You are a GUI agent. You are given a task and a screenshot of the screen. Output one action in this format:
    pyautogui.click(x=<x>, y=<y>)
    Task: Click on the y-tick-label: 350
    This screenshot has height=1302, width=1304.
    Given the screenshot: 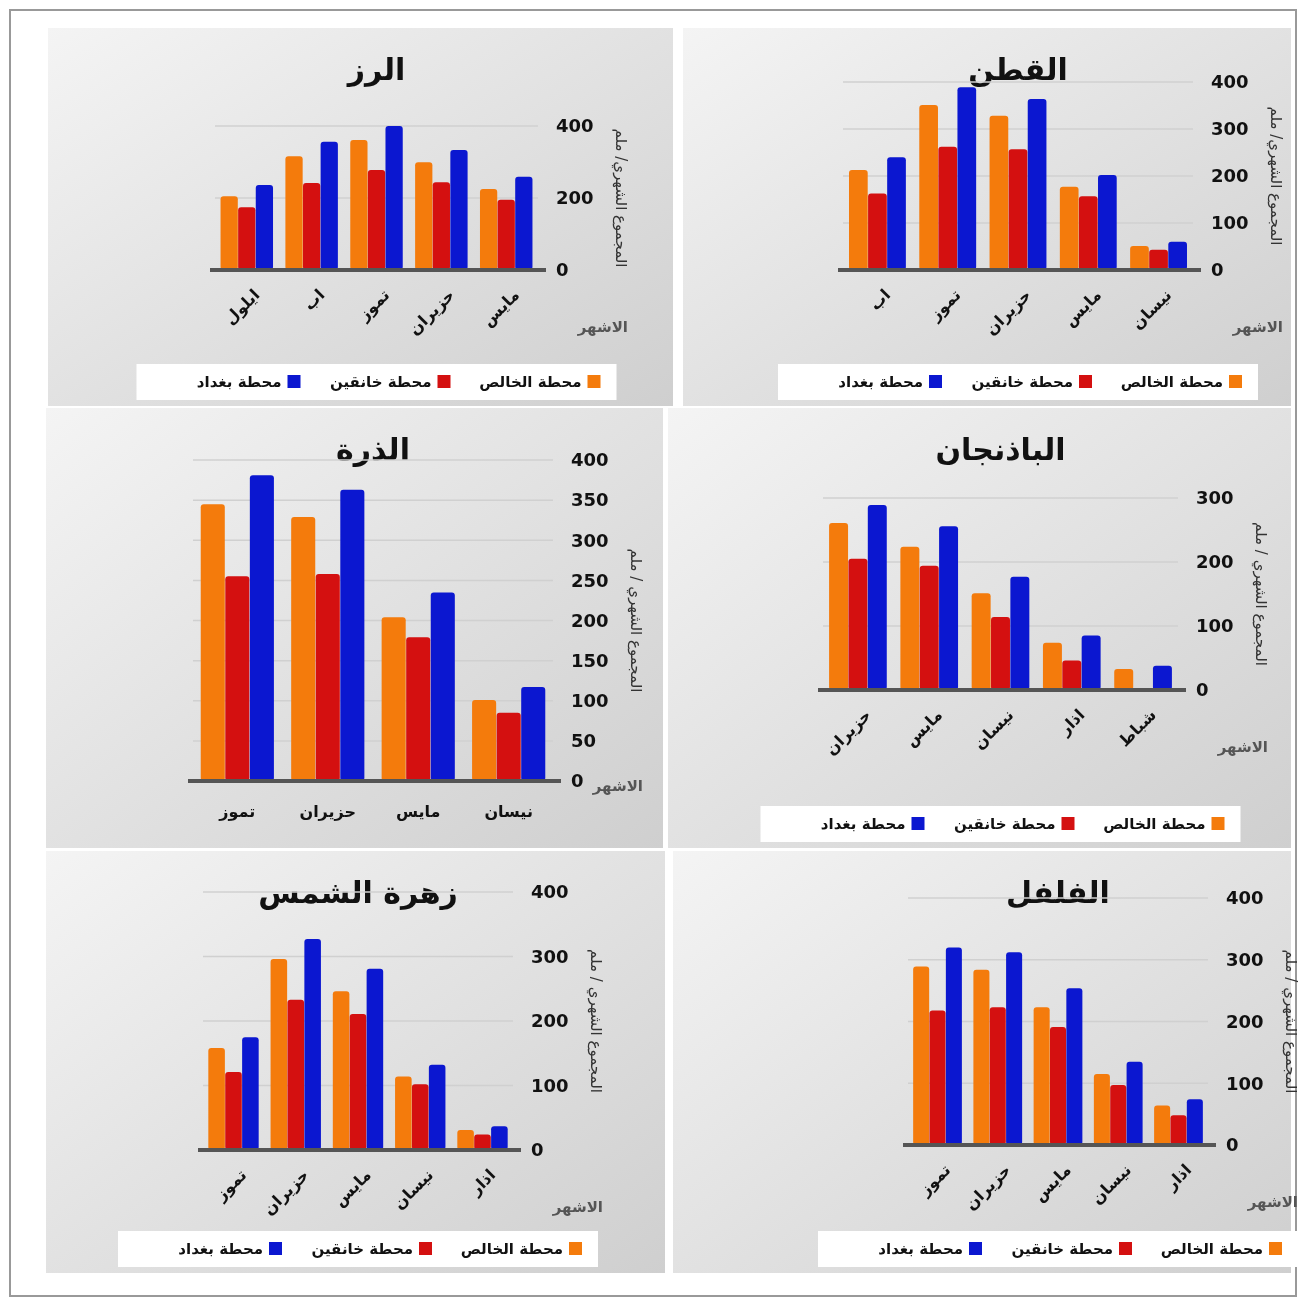 What is the action you would take?
    pyautogui.click(x=590, y=500)
    